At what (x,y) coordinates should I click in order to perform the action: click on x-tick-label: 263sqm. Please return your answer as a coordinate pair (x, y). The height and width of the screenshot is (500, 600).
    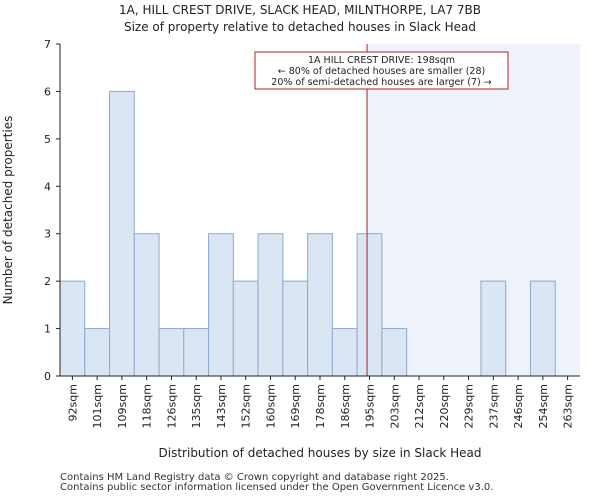
    Looking at the image, I should click on (568, 406).